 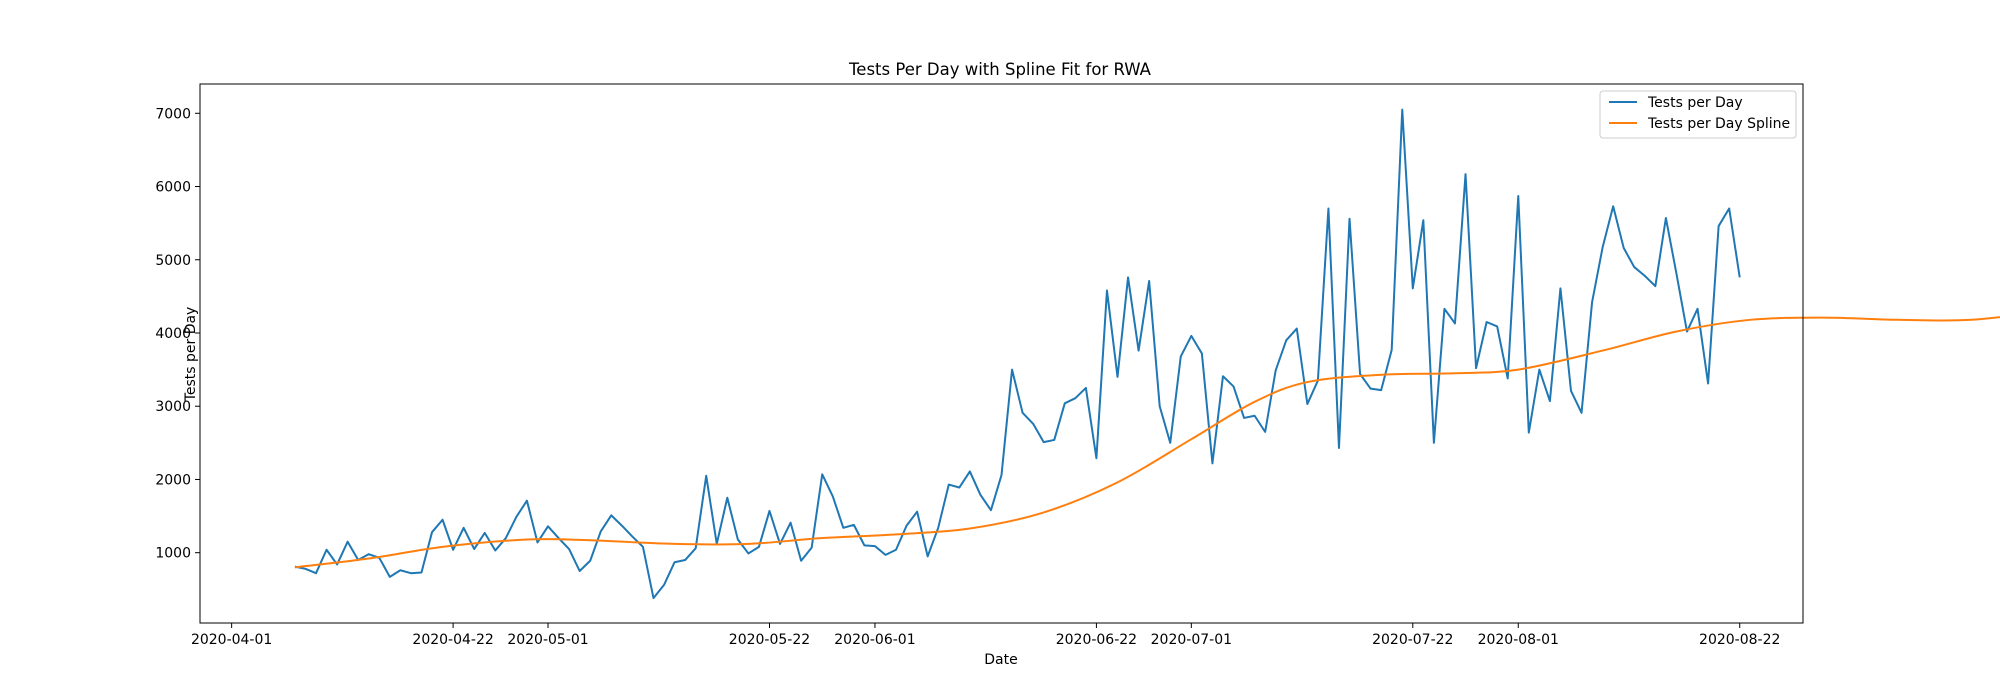 What do you see at coordinates (874, 640) in the screenshot?
I see `x-tick-label: 2020-06-01` at bounding box center [874, 640].